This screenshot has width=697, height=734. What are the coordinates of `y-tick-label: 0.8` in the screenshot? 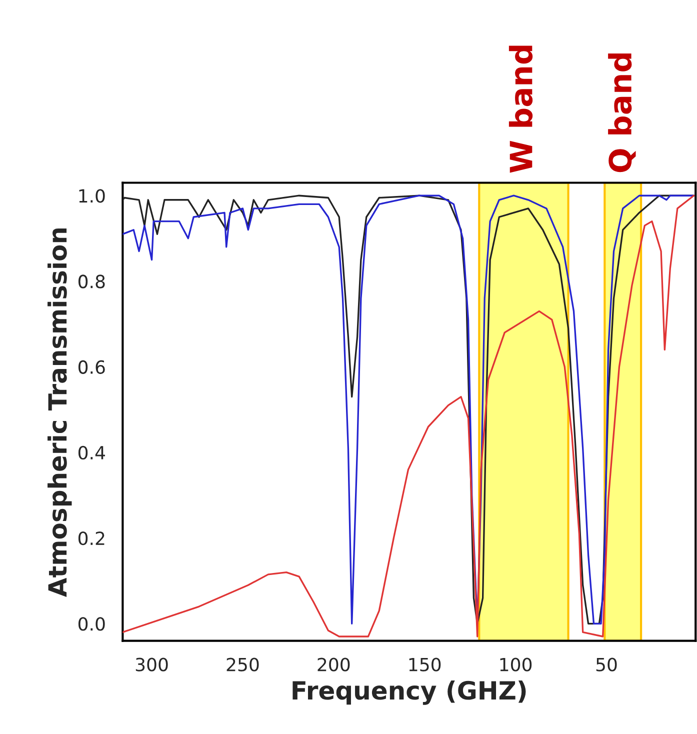 It's located at (91, 281).